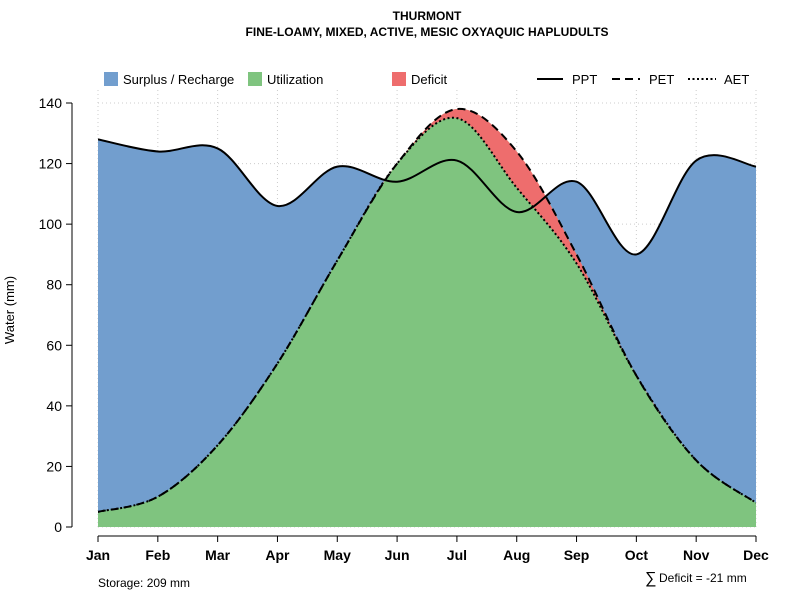  What do you see at coordinates (577, 555) in the screenshot?
I see `x-tick-label: Sep` at bounding box center [577, 555].